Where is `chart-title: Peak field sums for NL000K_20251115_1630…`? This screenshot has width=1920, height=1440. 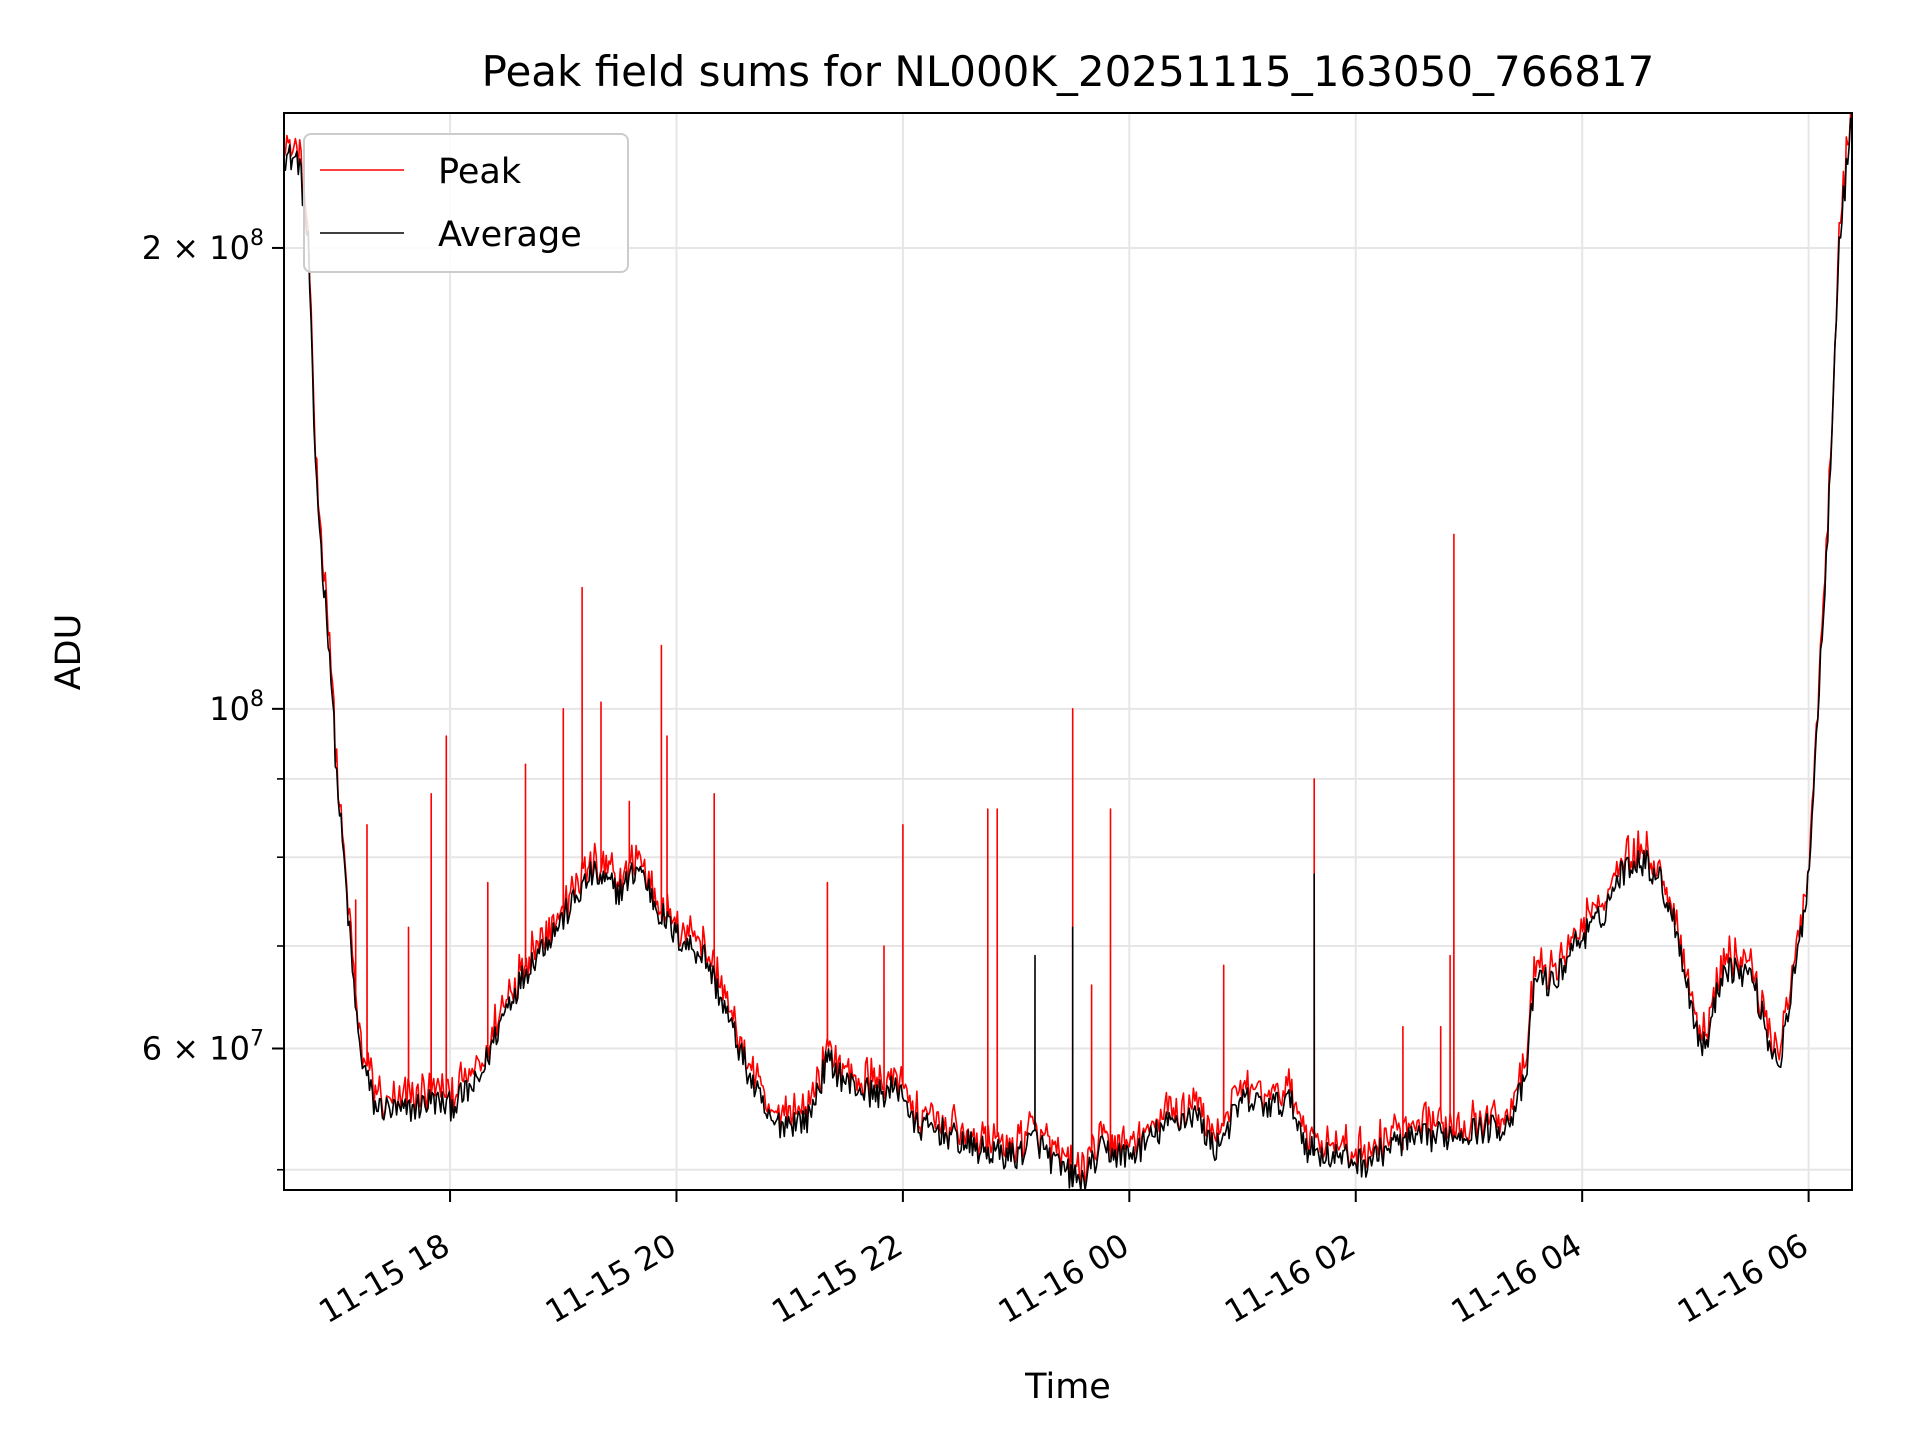 chart-title: Peak field sums for NL000K_20251115_1630… is located at coordinates (1068, 71).